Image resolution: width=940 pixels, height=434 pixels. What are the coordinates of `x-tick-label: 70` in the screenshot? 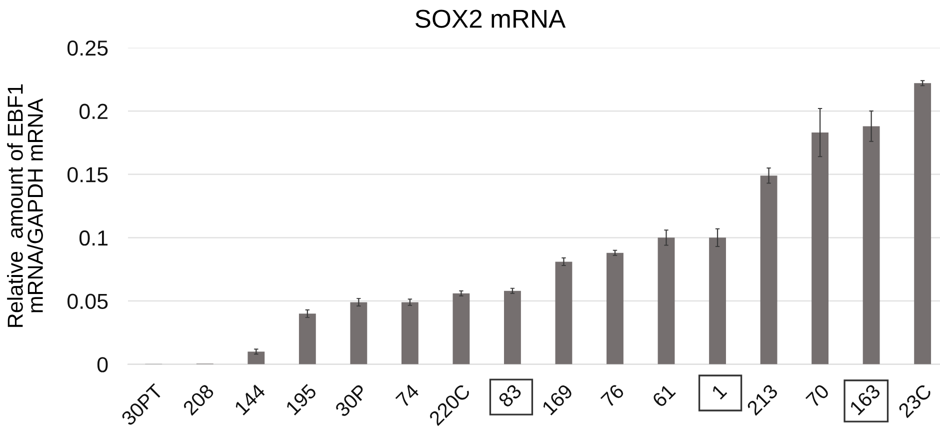 It's located at (817, 395).